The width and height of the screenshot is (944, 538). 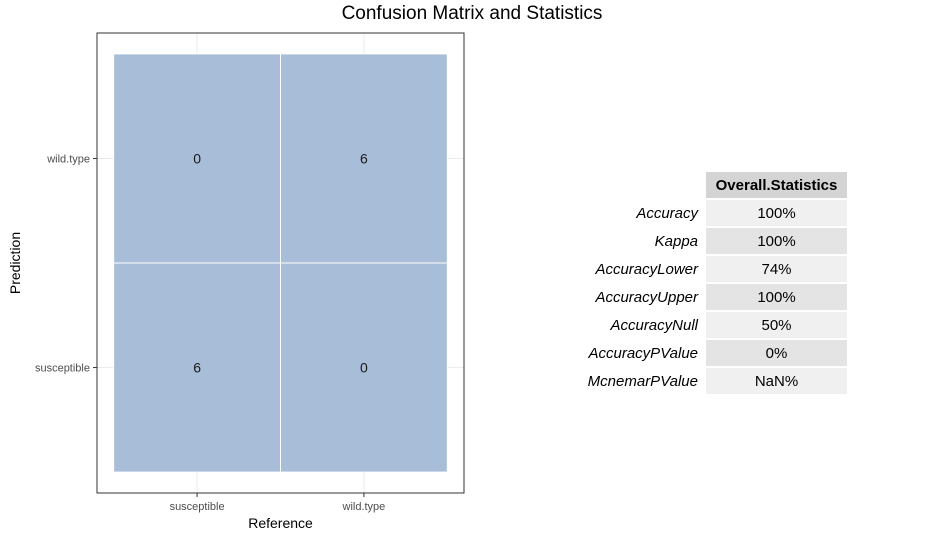 I want to click on x-tick-label: susceptible, so click(x=197, y=507).